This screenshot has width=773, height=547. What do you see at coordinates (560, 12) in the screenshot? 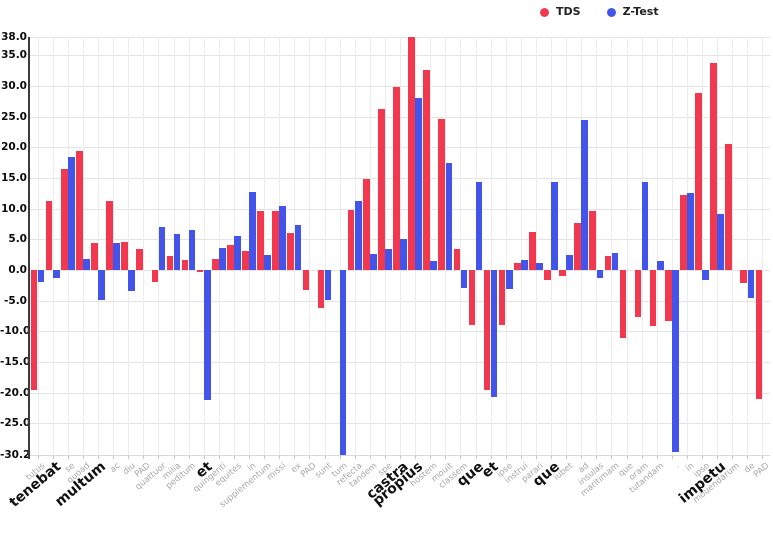
I see `legend-item-tds: TDS` at bounding box center [560, 12].